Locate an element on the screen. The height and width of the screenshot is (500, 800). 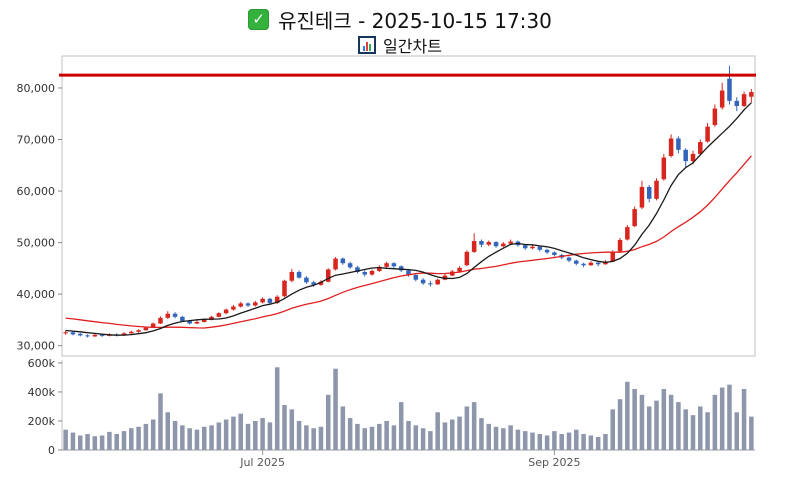
time-tick-label: Sep 2025 is located at coordinates (554, 462).